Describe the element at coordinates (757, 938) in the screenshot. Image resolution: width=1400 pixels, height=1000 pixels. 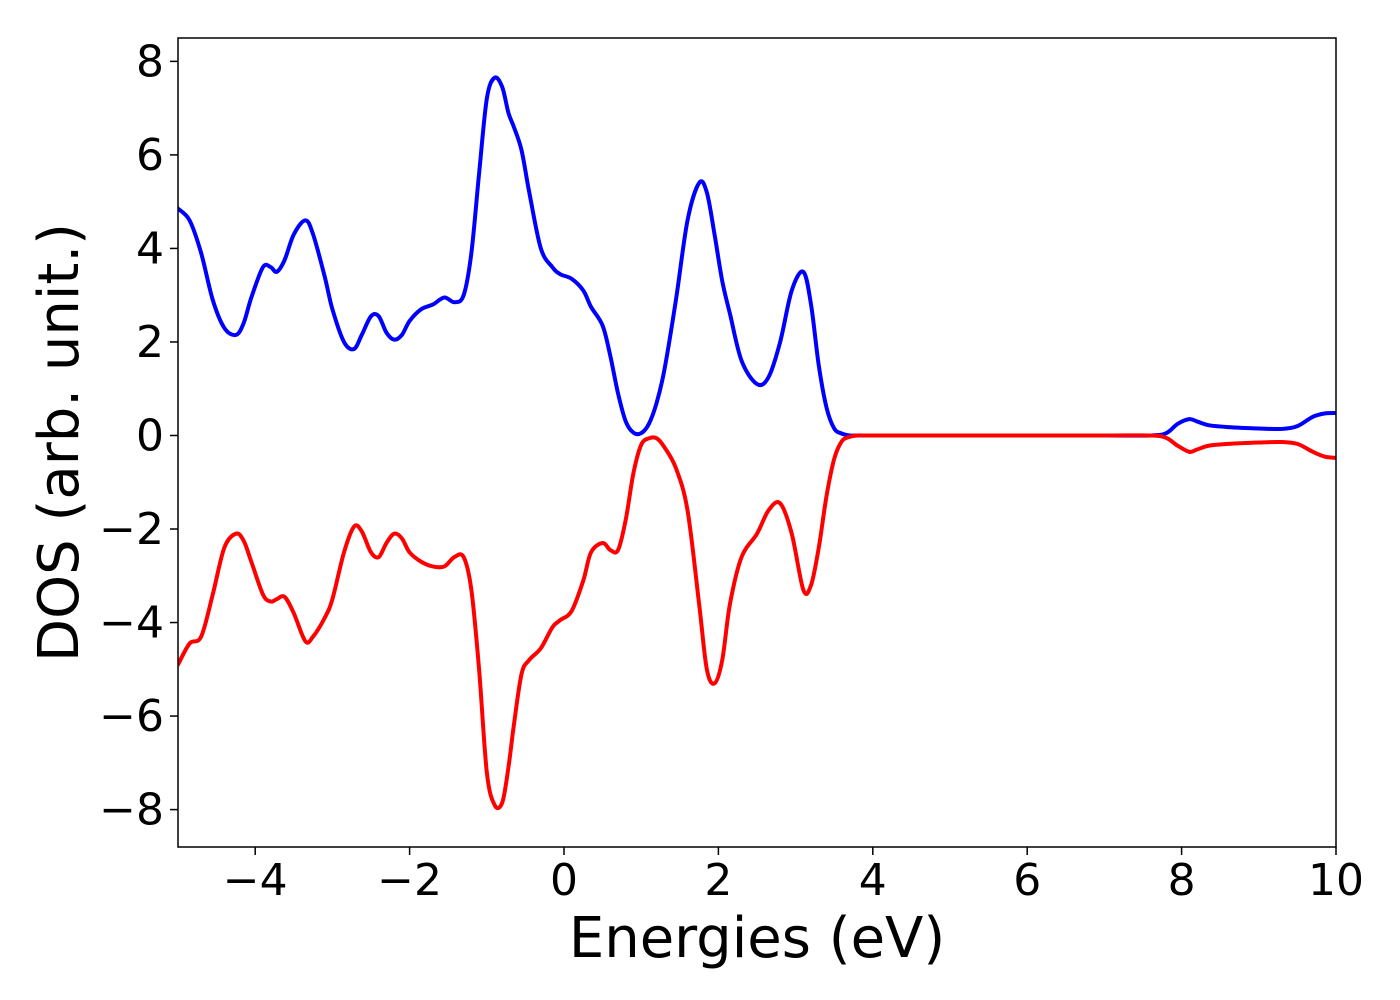
I see `x-axis-title: Energies (eV)` at that location.